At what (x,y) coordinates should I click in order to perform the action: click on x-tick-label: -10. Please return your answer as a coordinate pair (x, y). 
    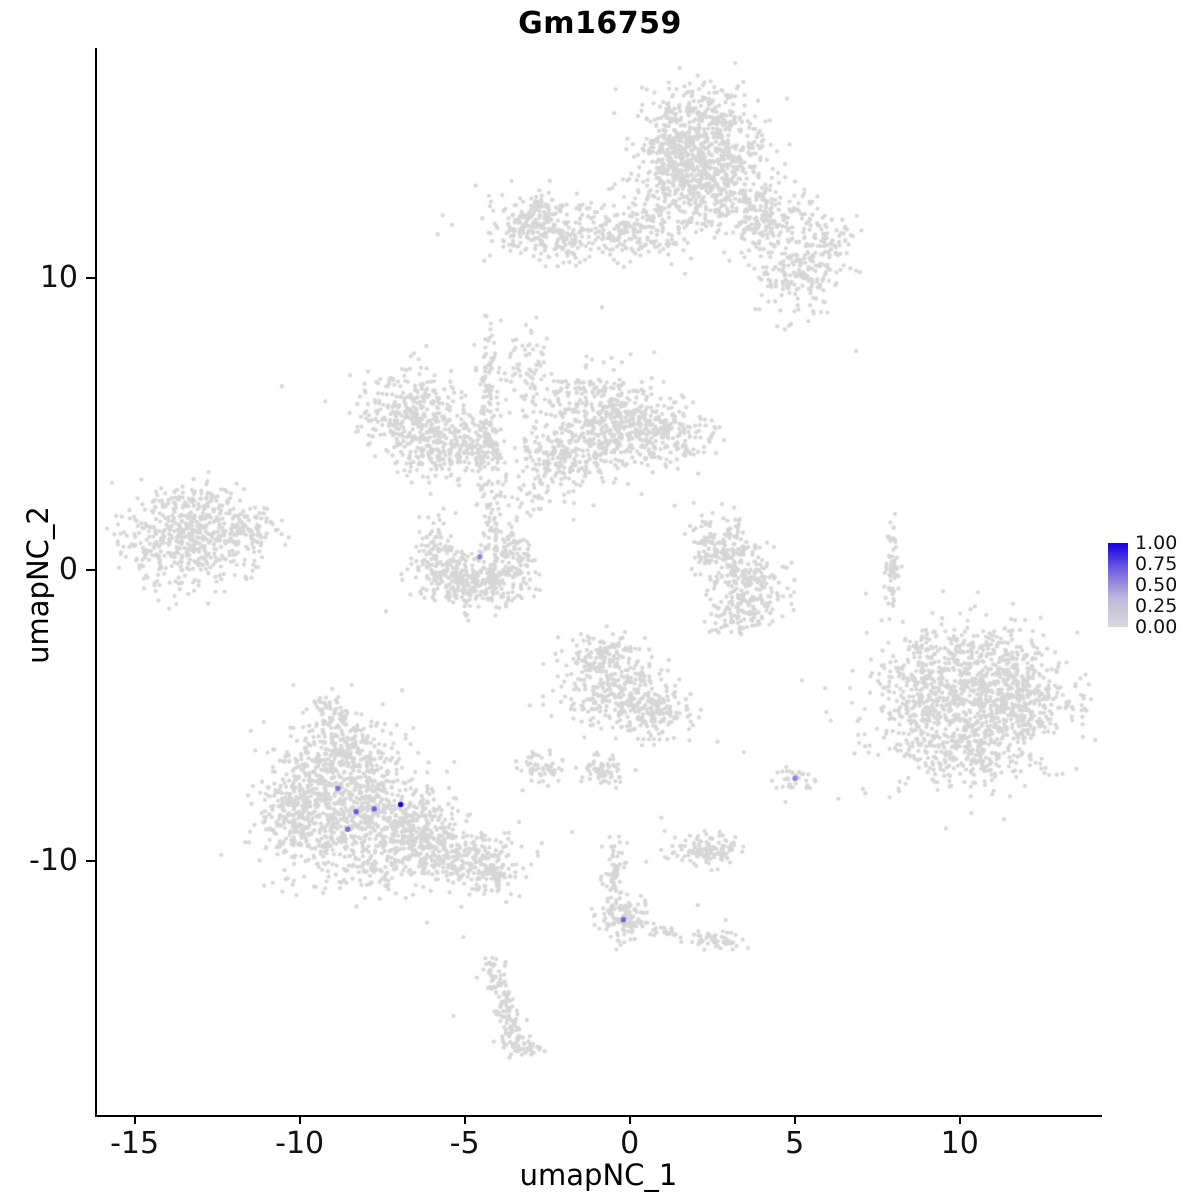
    Looking at the image, I should click on (300, 1143).